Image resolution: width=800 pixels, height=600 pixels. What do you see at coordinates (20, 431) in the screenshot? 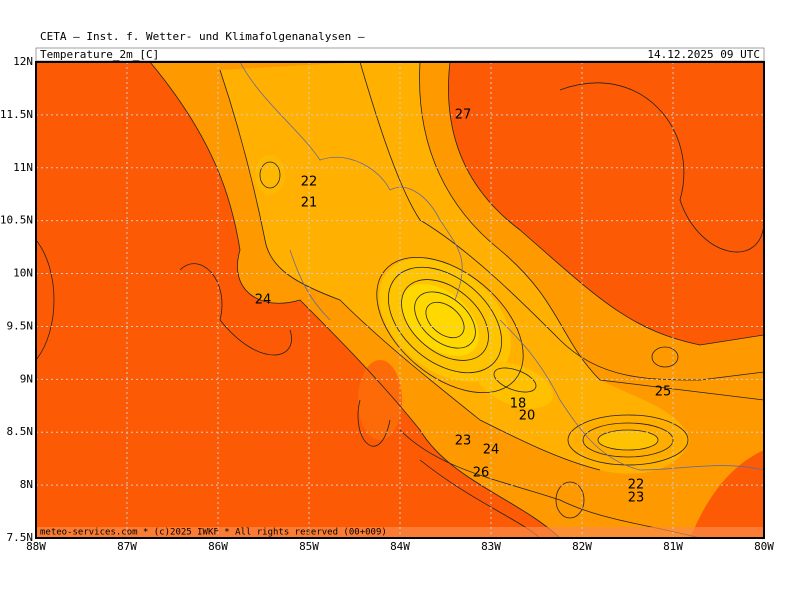
I see `y-tick-label: 8.5N` at bounding box center [20, 431].